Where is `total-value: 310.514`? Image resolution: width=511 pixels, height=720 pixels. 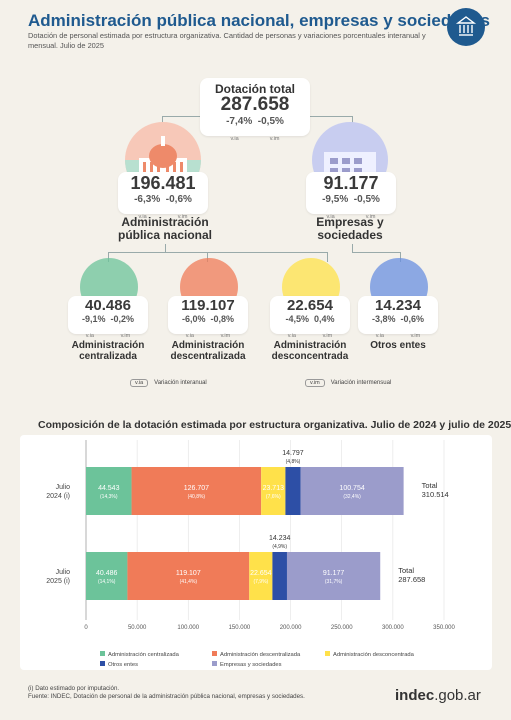 total-value: 310.514 is located at coordinates (435, 494).